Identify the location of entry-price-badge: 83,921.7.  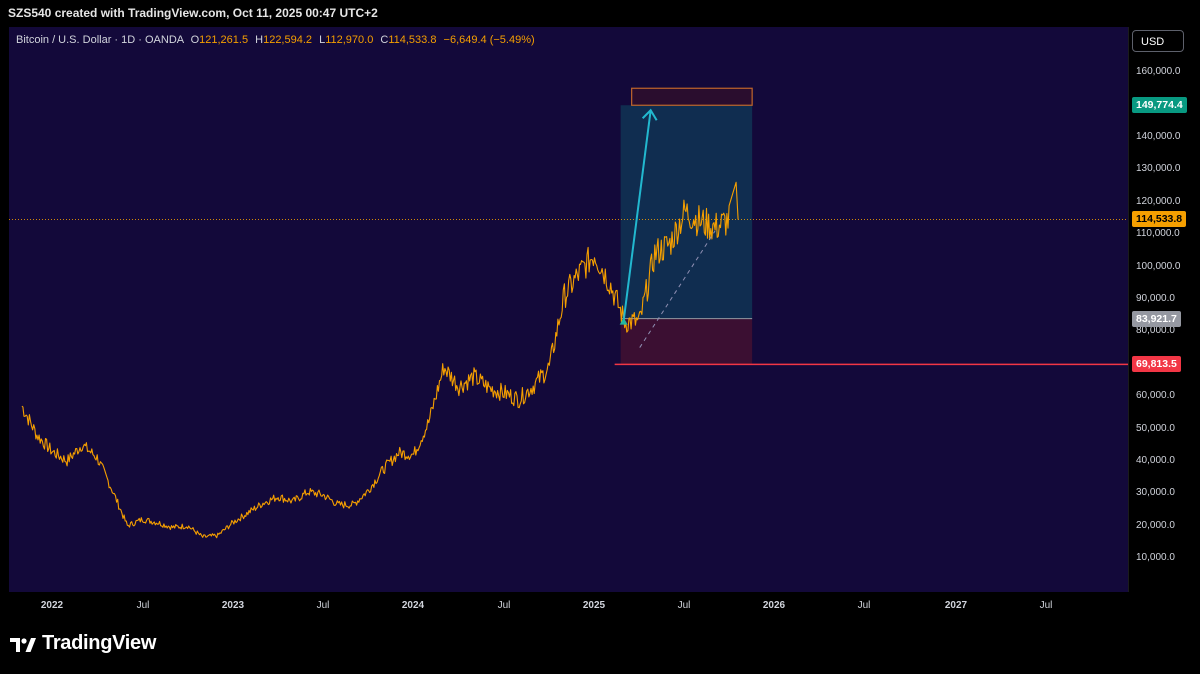
(1156, 318).